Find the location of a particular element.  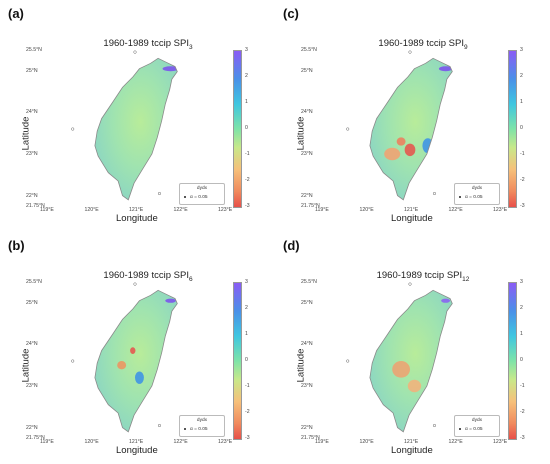

colorbar-tick: 0 is located at coordinates (521, 360).